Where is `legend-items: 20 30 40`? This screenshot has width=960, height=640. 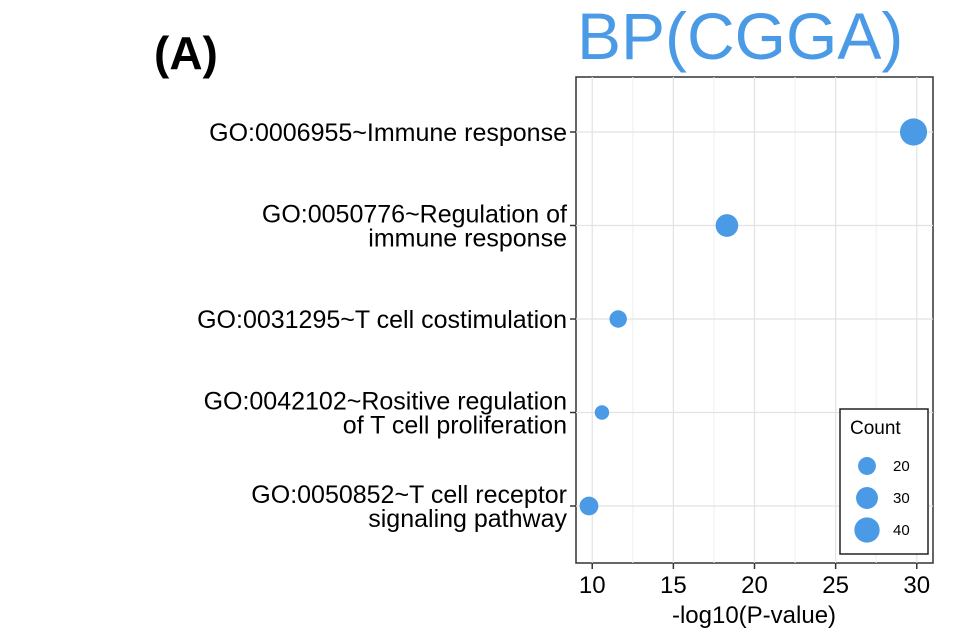
legend-items: 20 30 40 is located at coordinates (882, 500).